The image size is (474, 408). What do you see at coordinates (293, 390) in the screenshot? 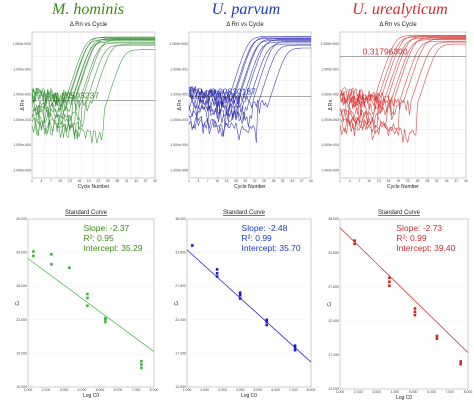
I see `x-tick-label: 7.000` at bounding box center [293, 390].